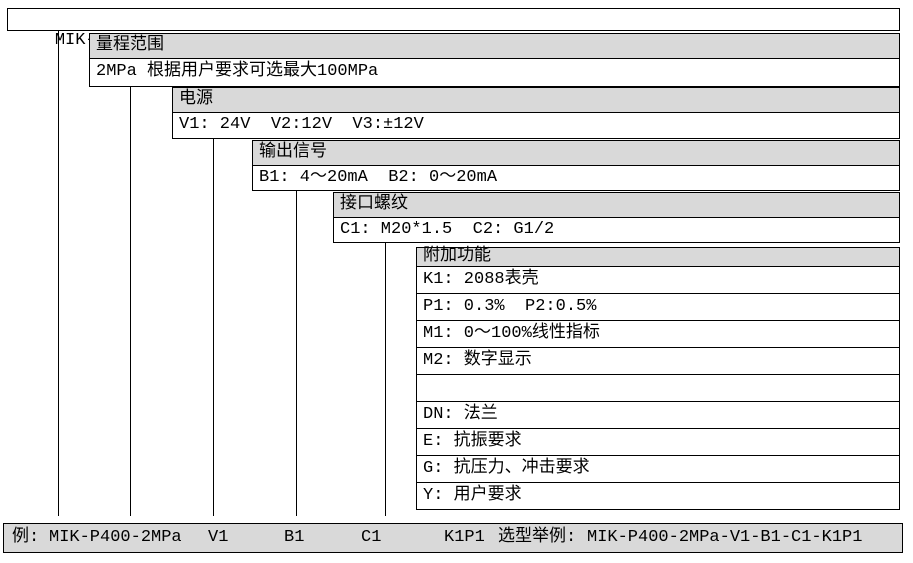 This screenshot has width=913, height=563. Describe the element at coordinates (494, 46) in the screenshot. I see `range-header: 量程范围` at that location.